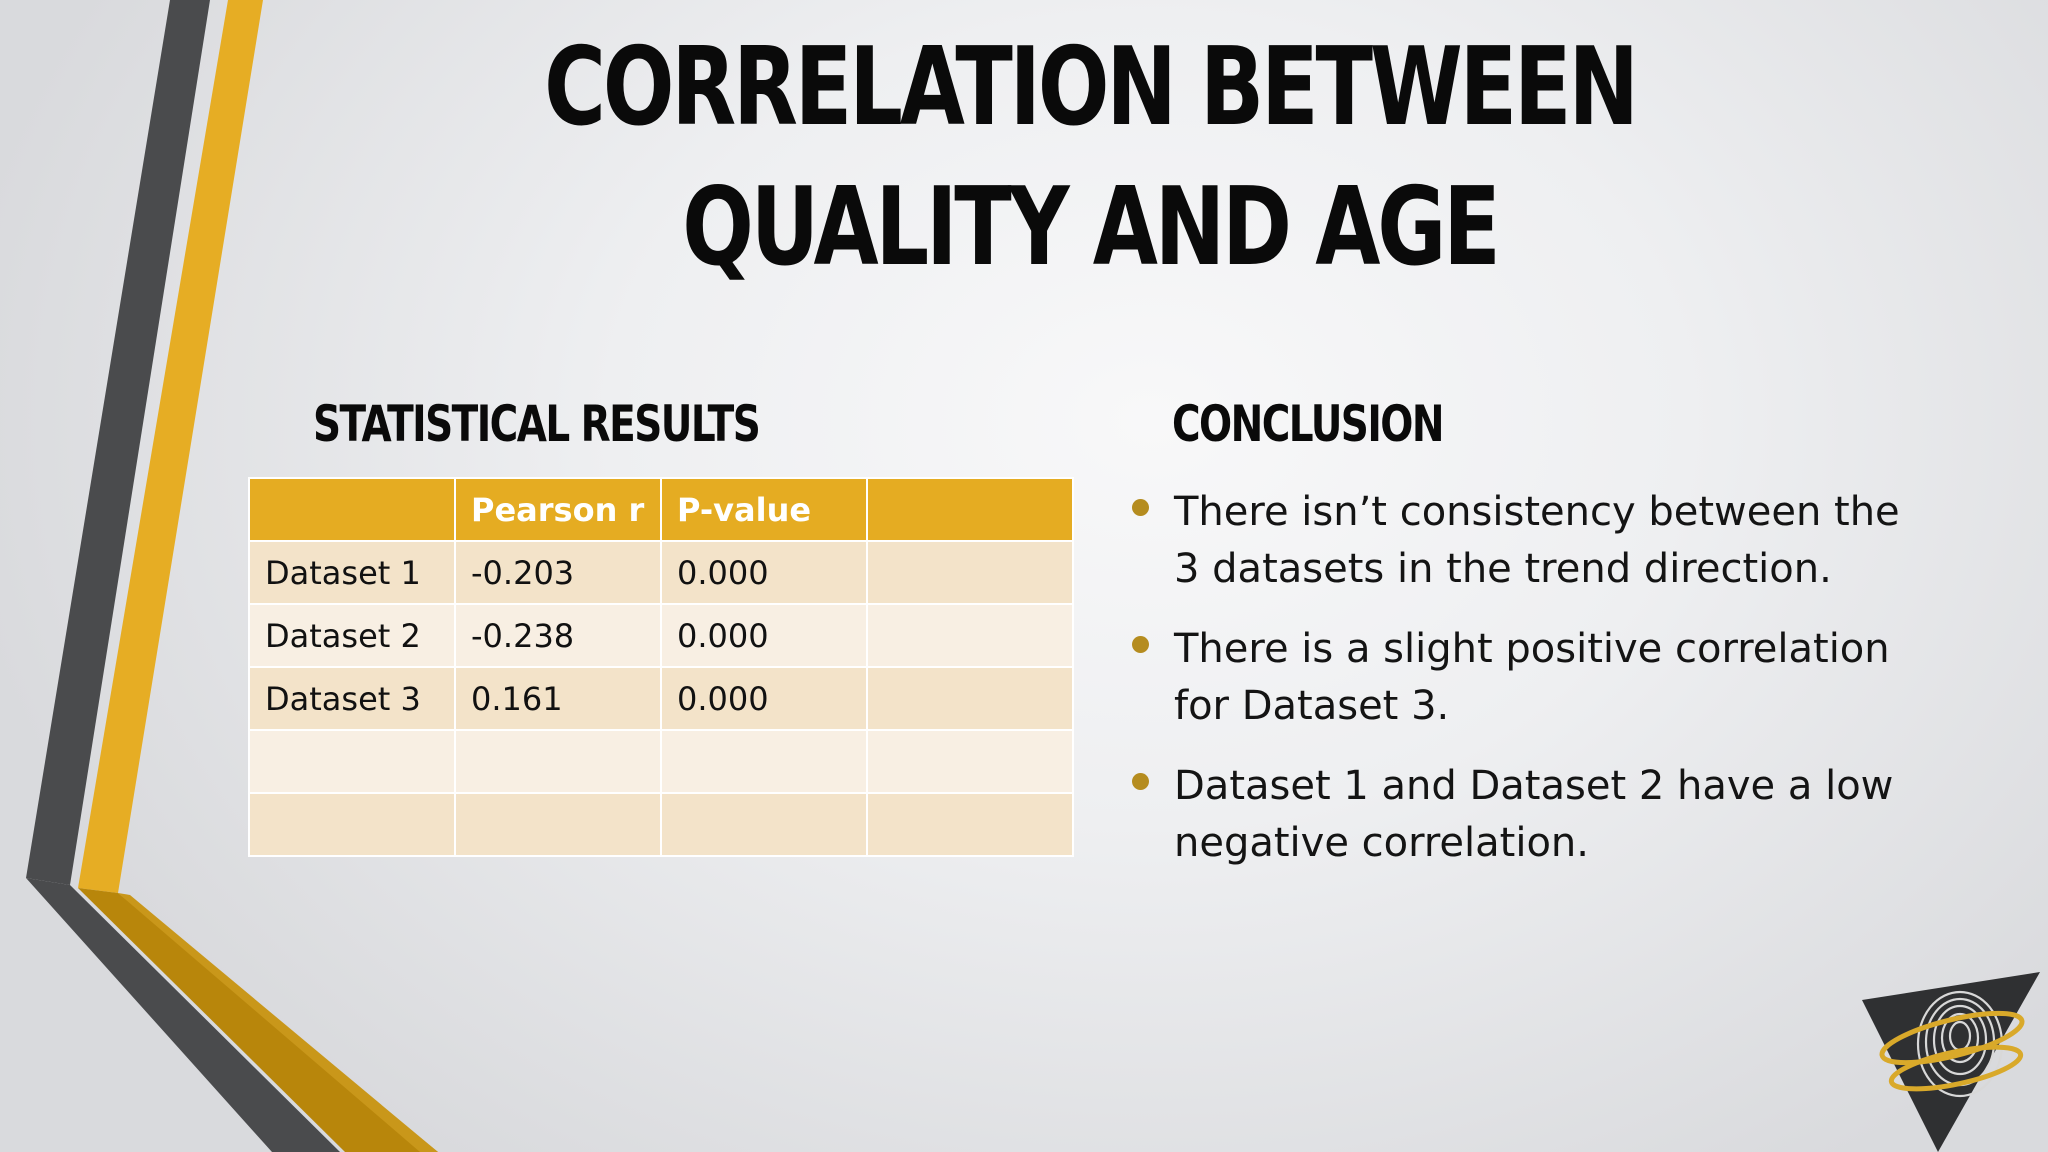  I want to click on table-row: Dataset 3 0.161 0.000, so click(661, 698).